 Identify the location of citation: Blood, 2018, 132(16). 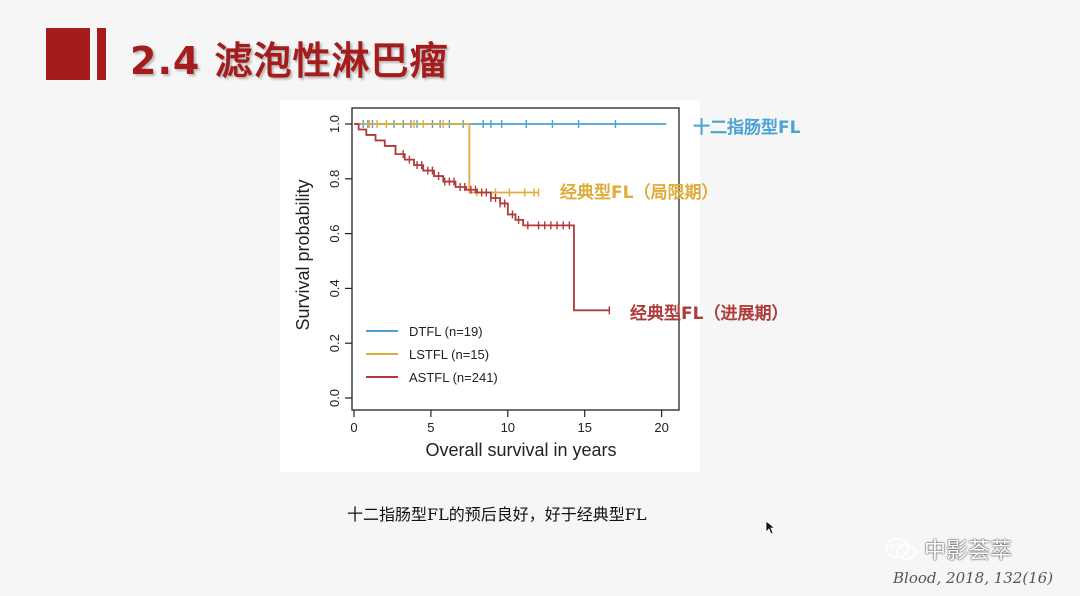
(973, 578).